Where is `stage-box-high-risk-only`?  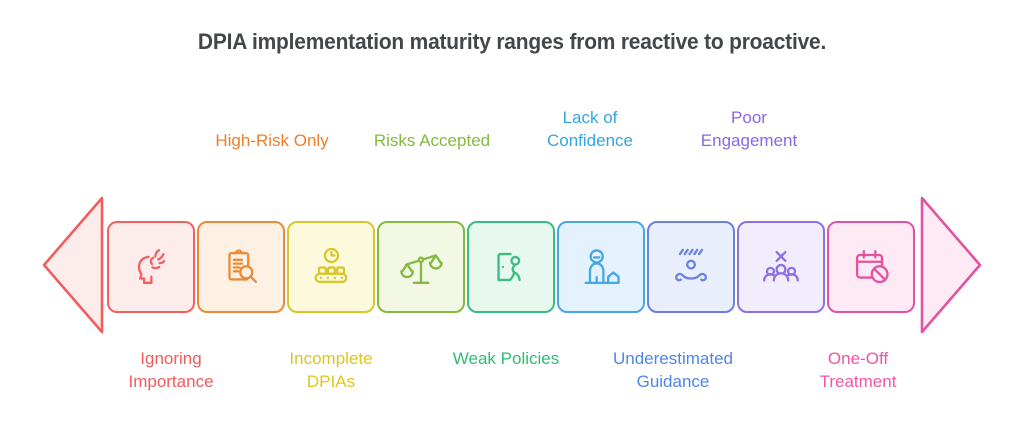 stage-box-high-risk-only is located at coordinates (241, 267).